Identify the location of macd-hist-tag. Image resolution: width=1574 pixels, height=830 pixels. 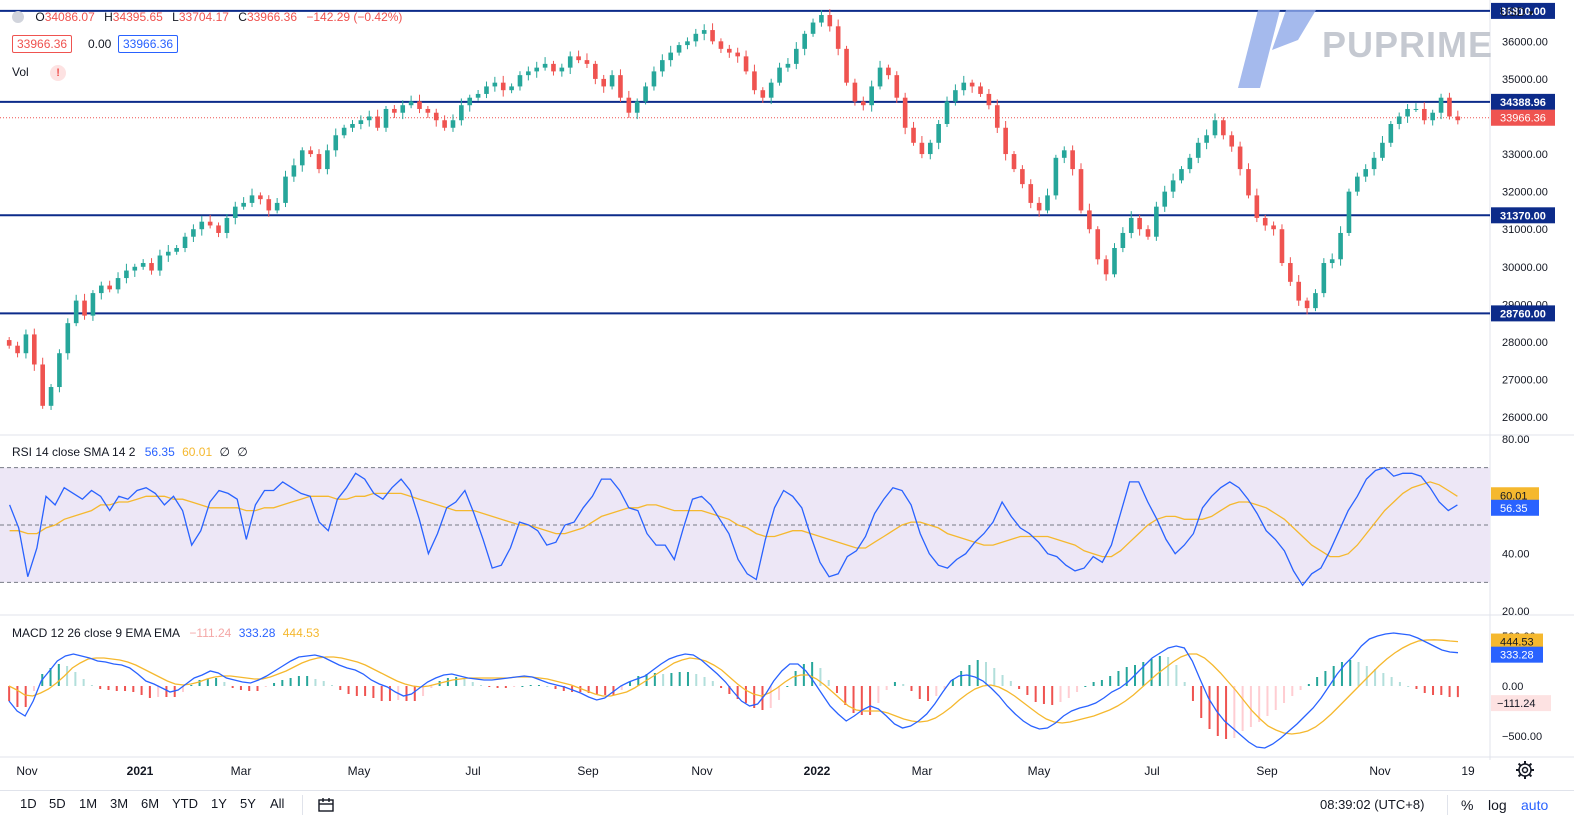
(1521, 703).